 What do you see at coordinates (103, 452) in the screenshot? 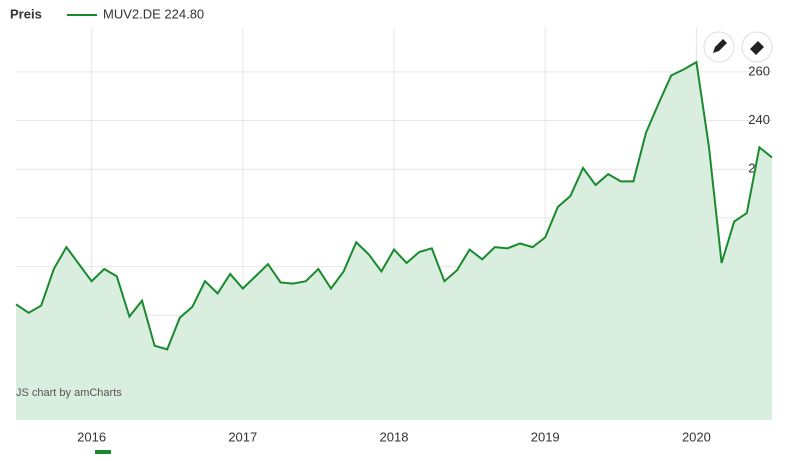
I see `scroll-handle` at bounding box center [103, 452].